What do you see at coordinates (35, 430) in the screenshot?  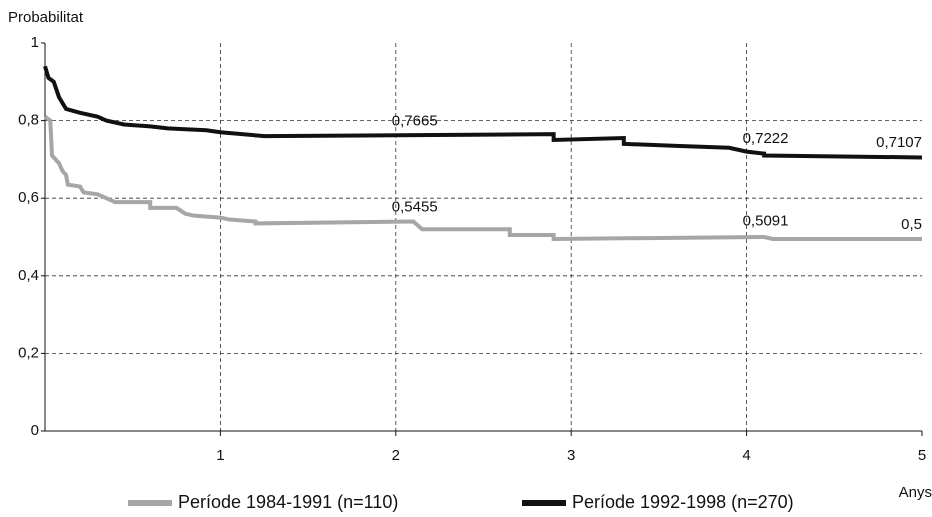 I see `y-tick-label: 0` at bounding box center [35, 430].